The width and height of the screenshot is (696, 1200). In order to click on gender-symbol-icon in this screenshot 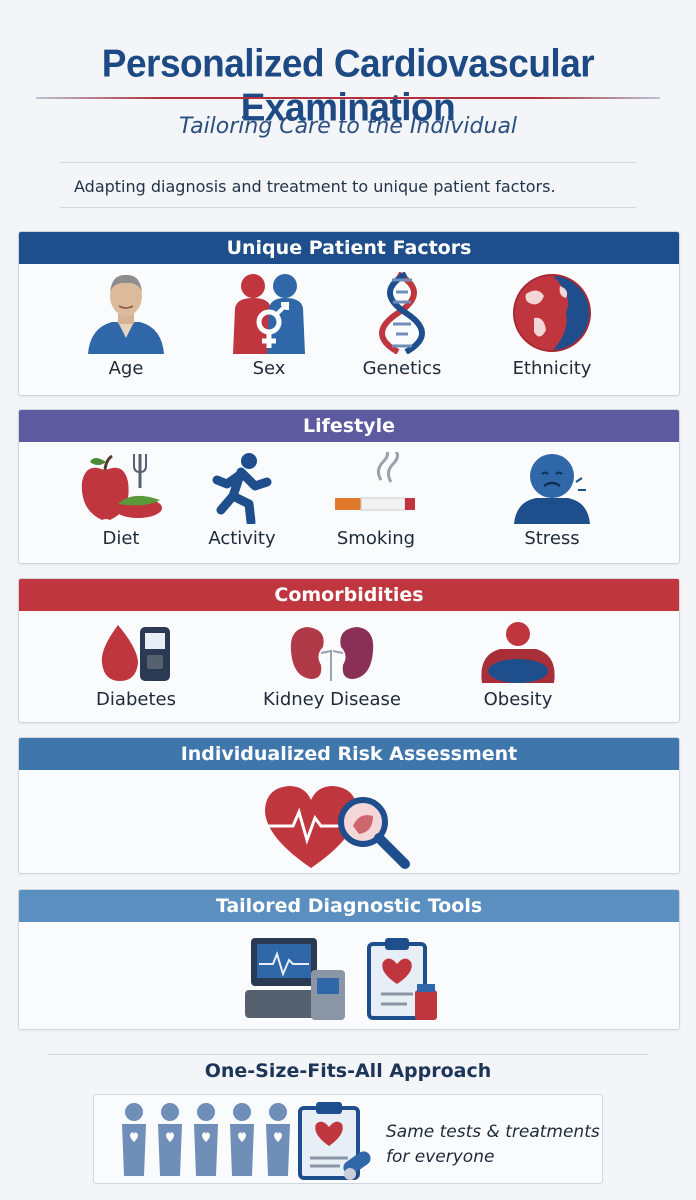, I will do `click(269, 314)`.